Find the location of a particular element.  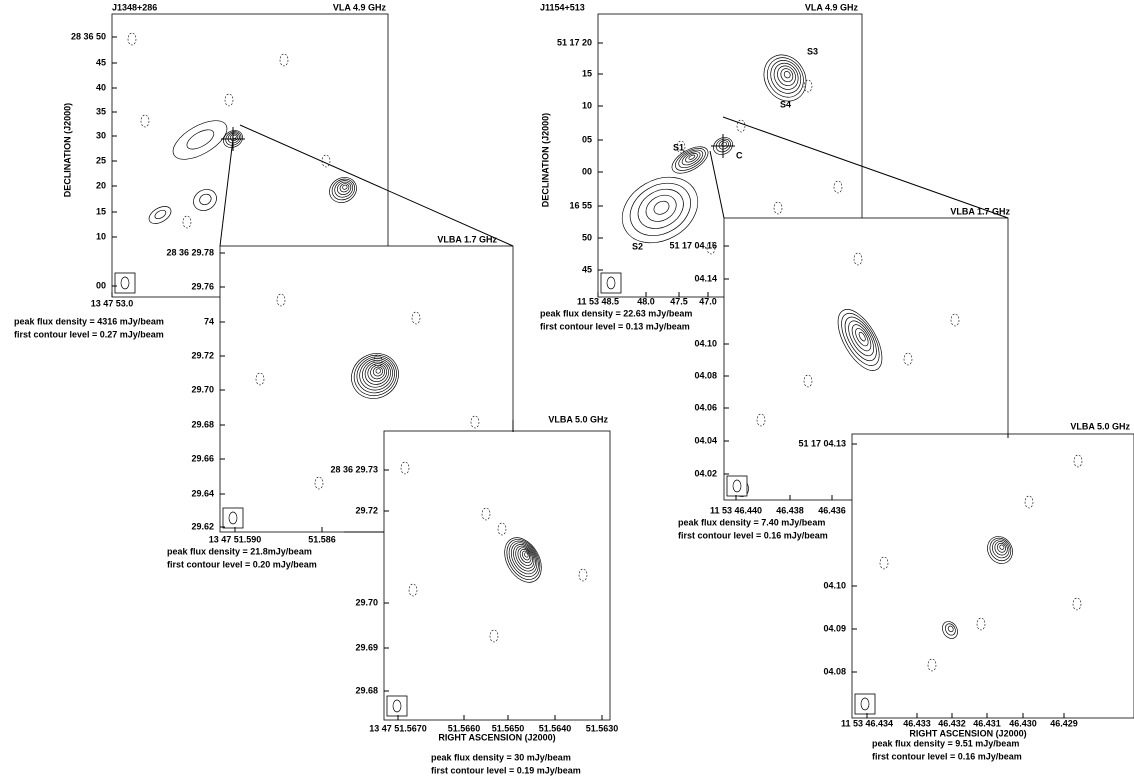

panel-title: VLA 4.9 GHz is located at coordinates (832, 7).